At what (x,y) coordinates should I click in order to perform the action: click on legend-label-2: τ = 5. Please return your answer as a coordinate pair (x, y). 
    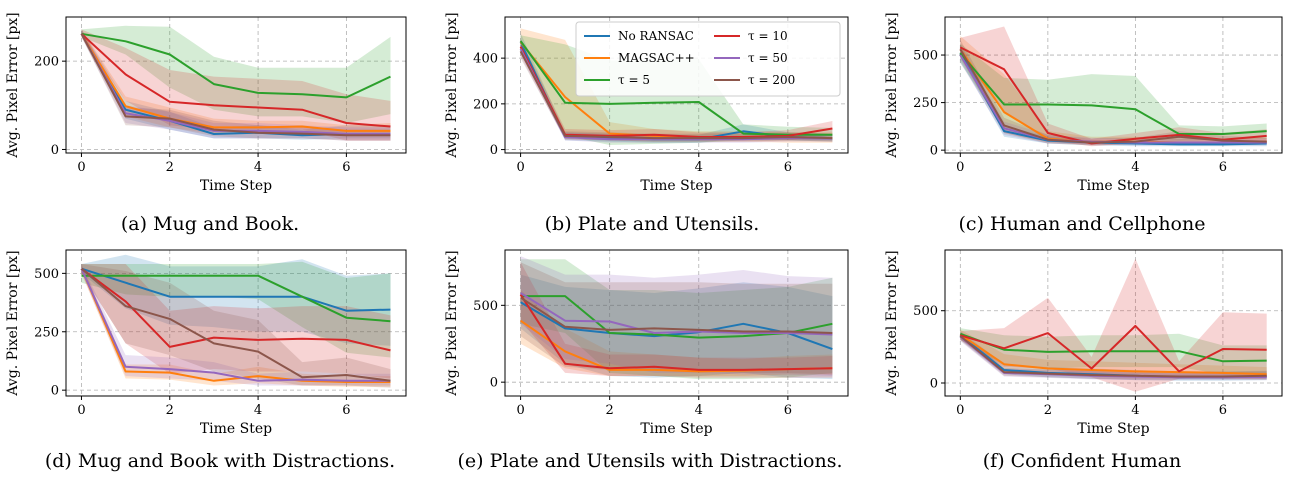
    Looking at the image, I should click on (634, 80).